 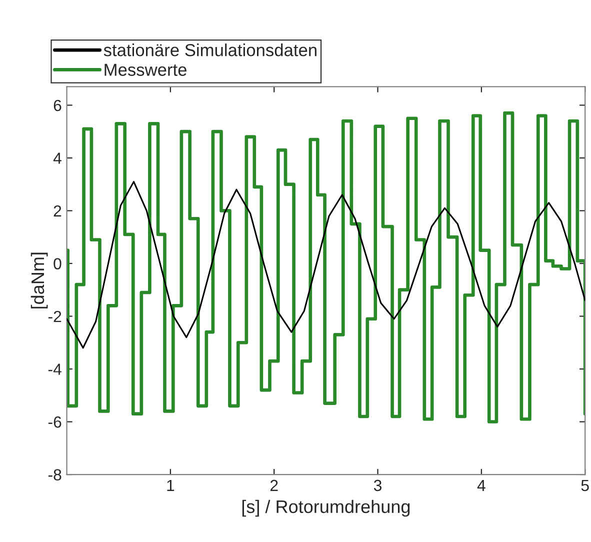 I want to click on legend-label: stationäre Simulationsdaten, so click(x=210, y=50).